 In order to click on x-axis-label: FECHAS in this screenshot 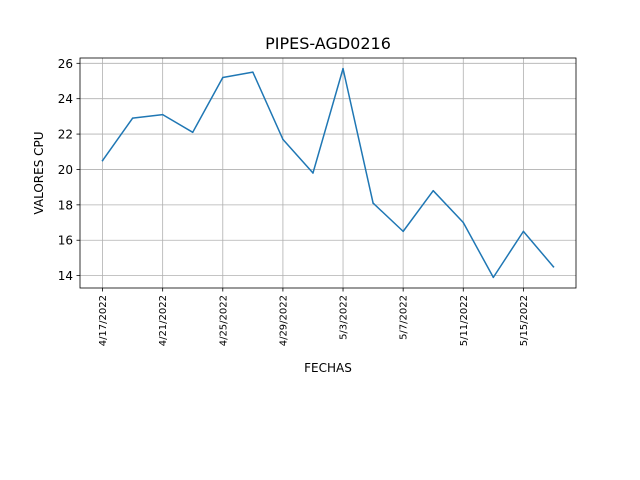, I will do `click(328, 368)`.